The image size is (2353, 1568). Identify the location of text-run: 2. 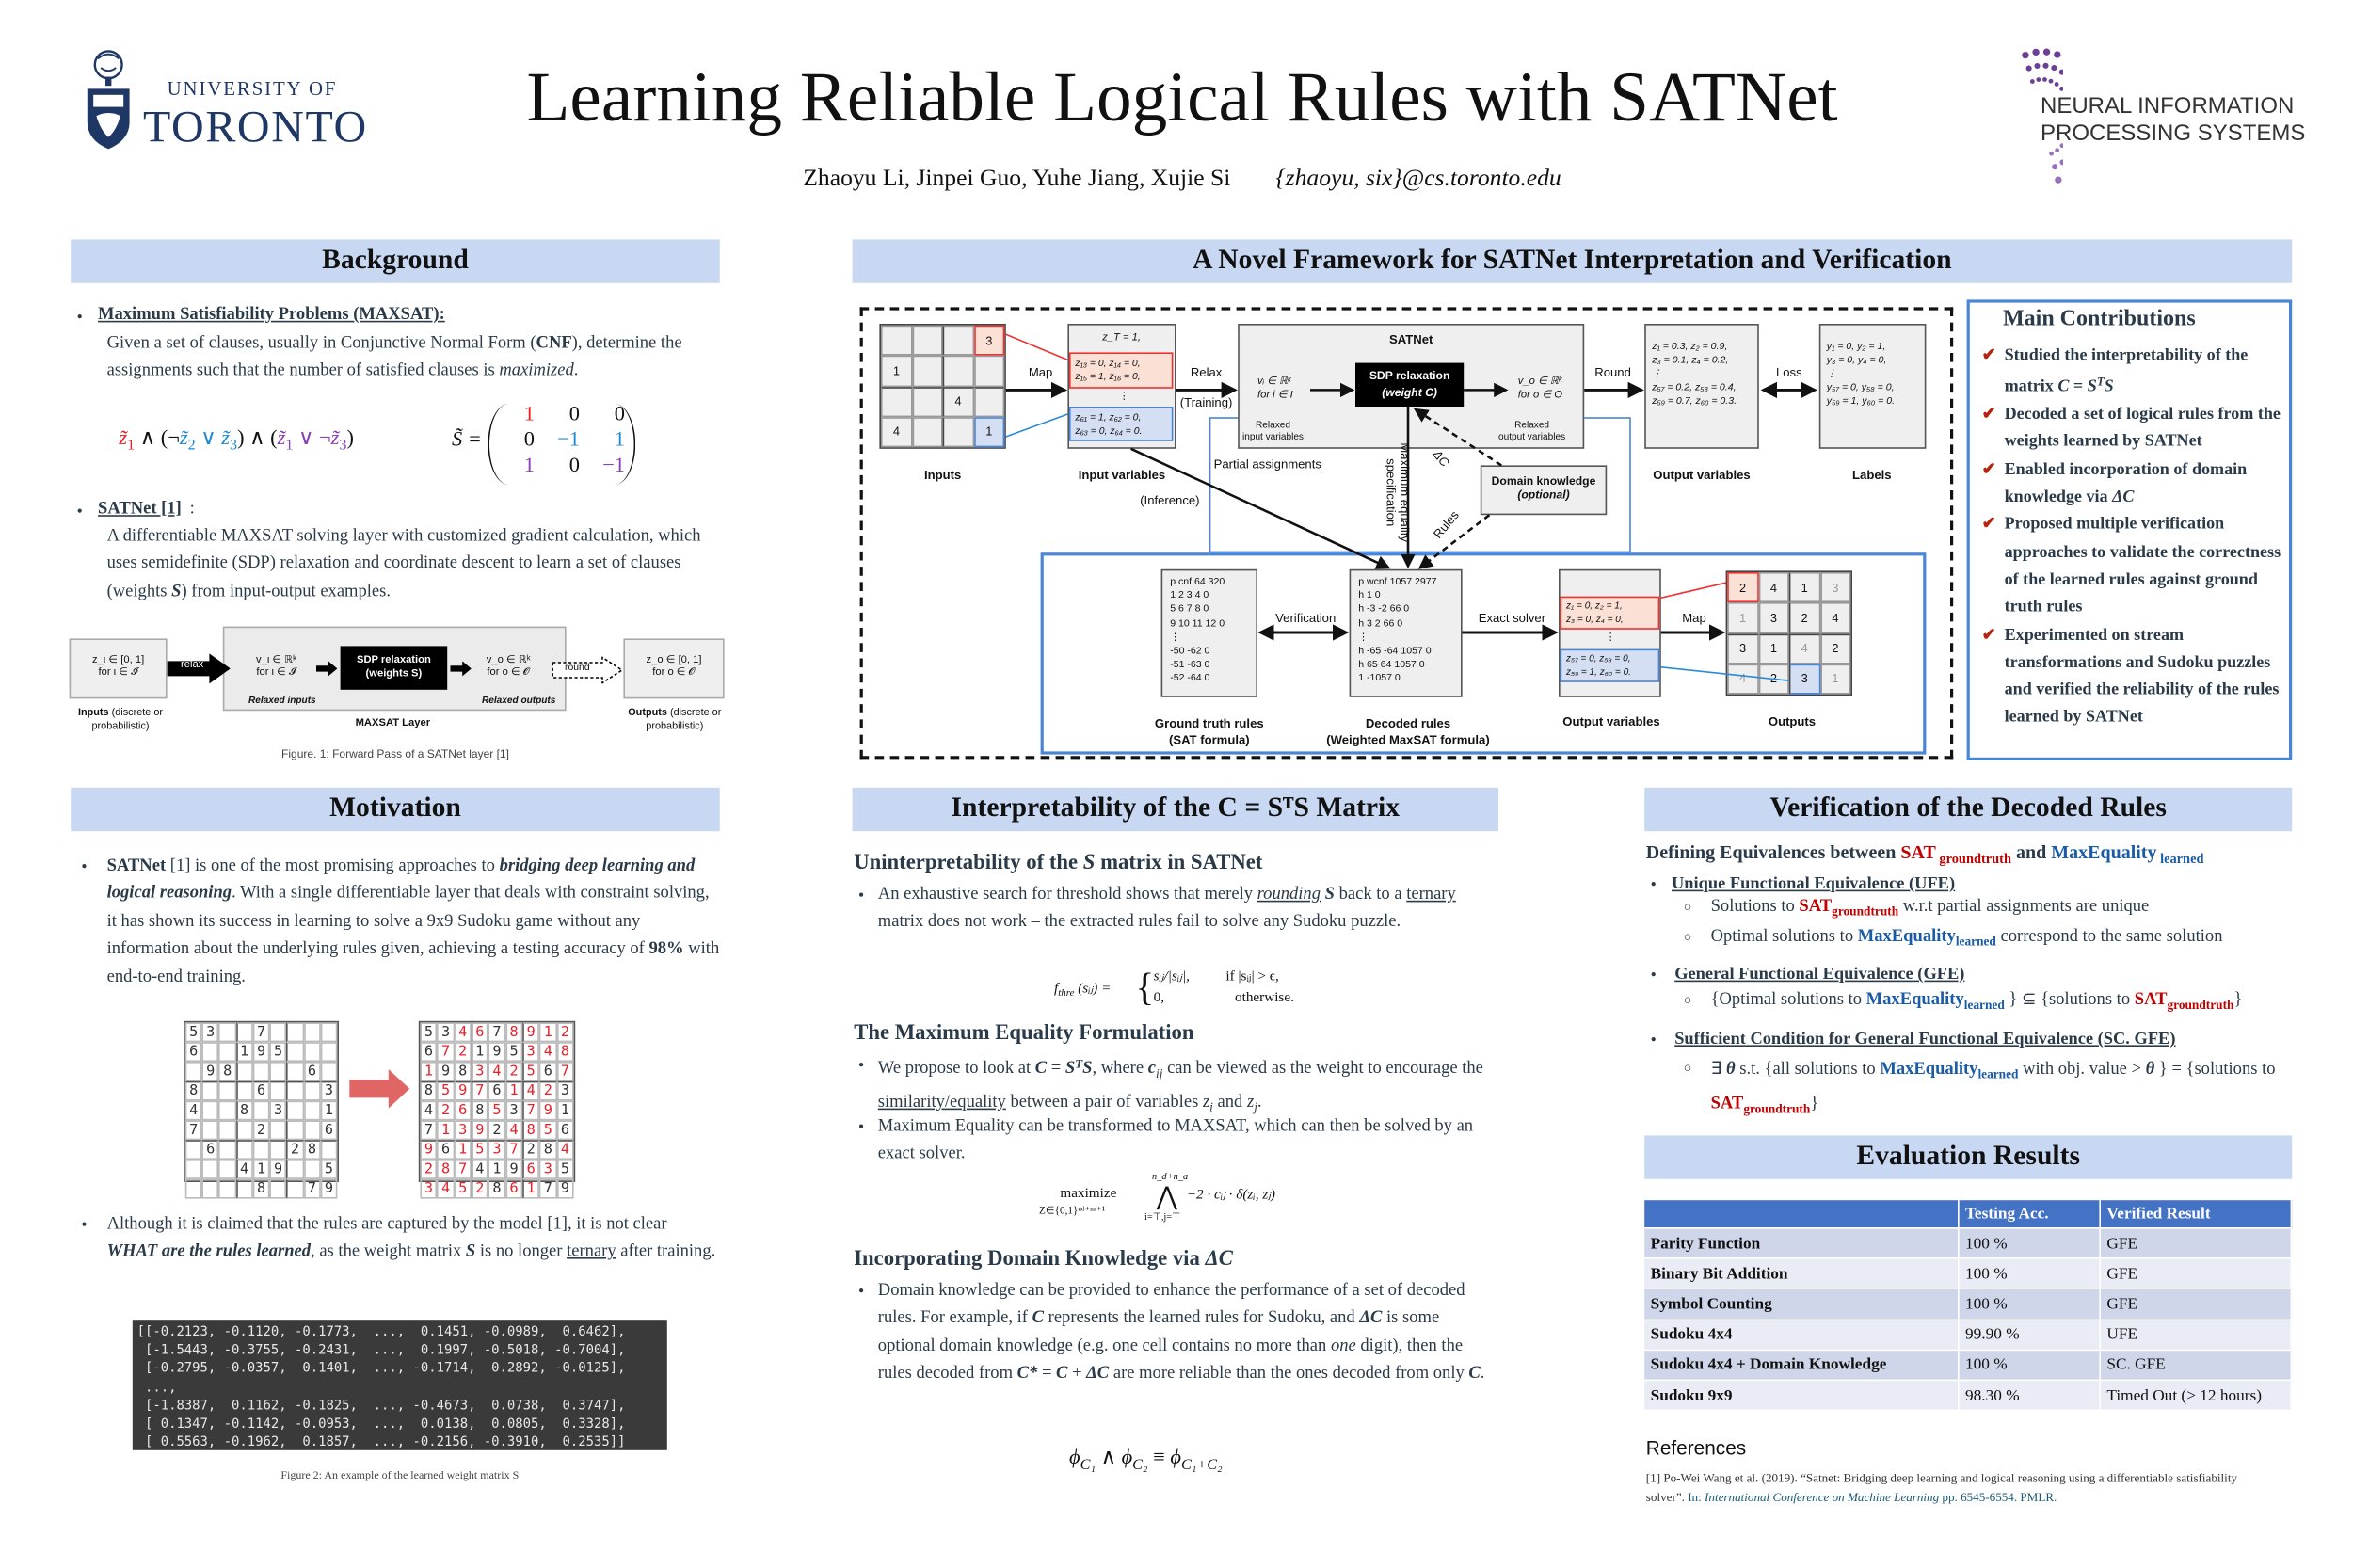
(191, 446).